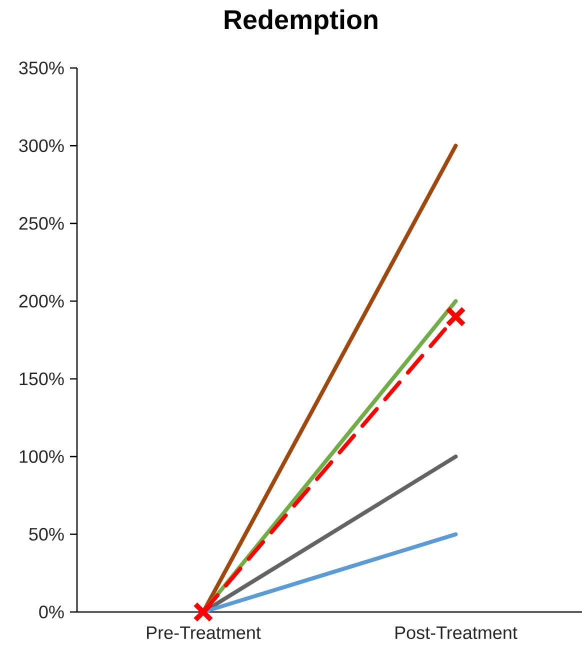 This screenshot has height=652, width=582. What do you see at coordinates (41, 68) in the screenshot?
I see `y-tick-label: 350%` at bounding box center [41, 68].